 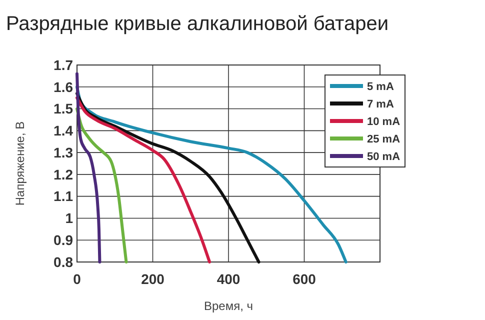 I want to click on y-tick-label: 1.4, so click(x=64, y=130).